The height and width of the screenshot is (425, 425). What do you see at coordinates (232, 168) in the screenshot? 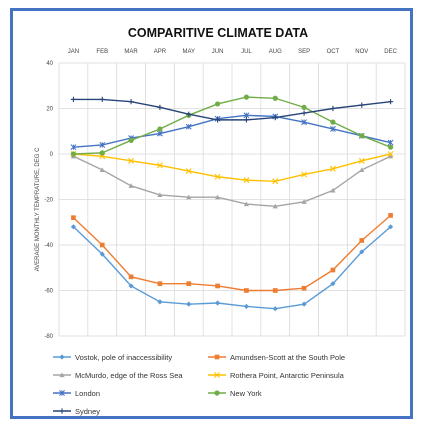
I see `series-line-rothera-point-antarctic-peninsula` at bounding box center [232, 168].